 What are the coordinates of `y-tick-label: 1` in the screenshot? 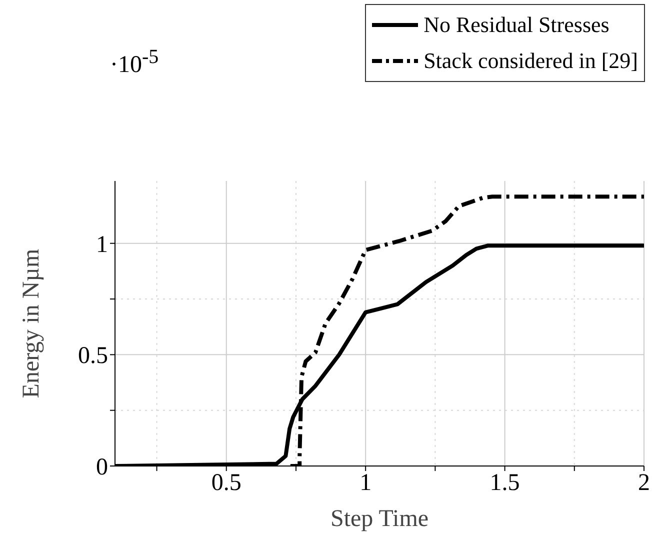 It's located at (102, 245).